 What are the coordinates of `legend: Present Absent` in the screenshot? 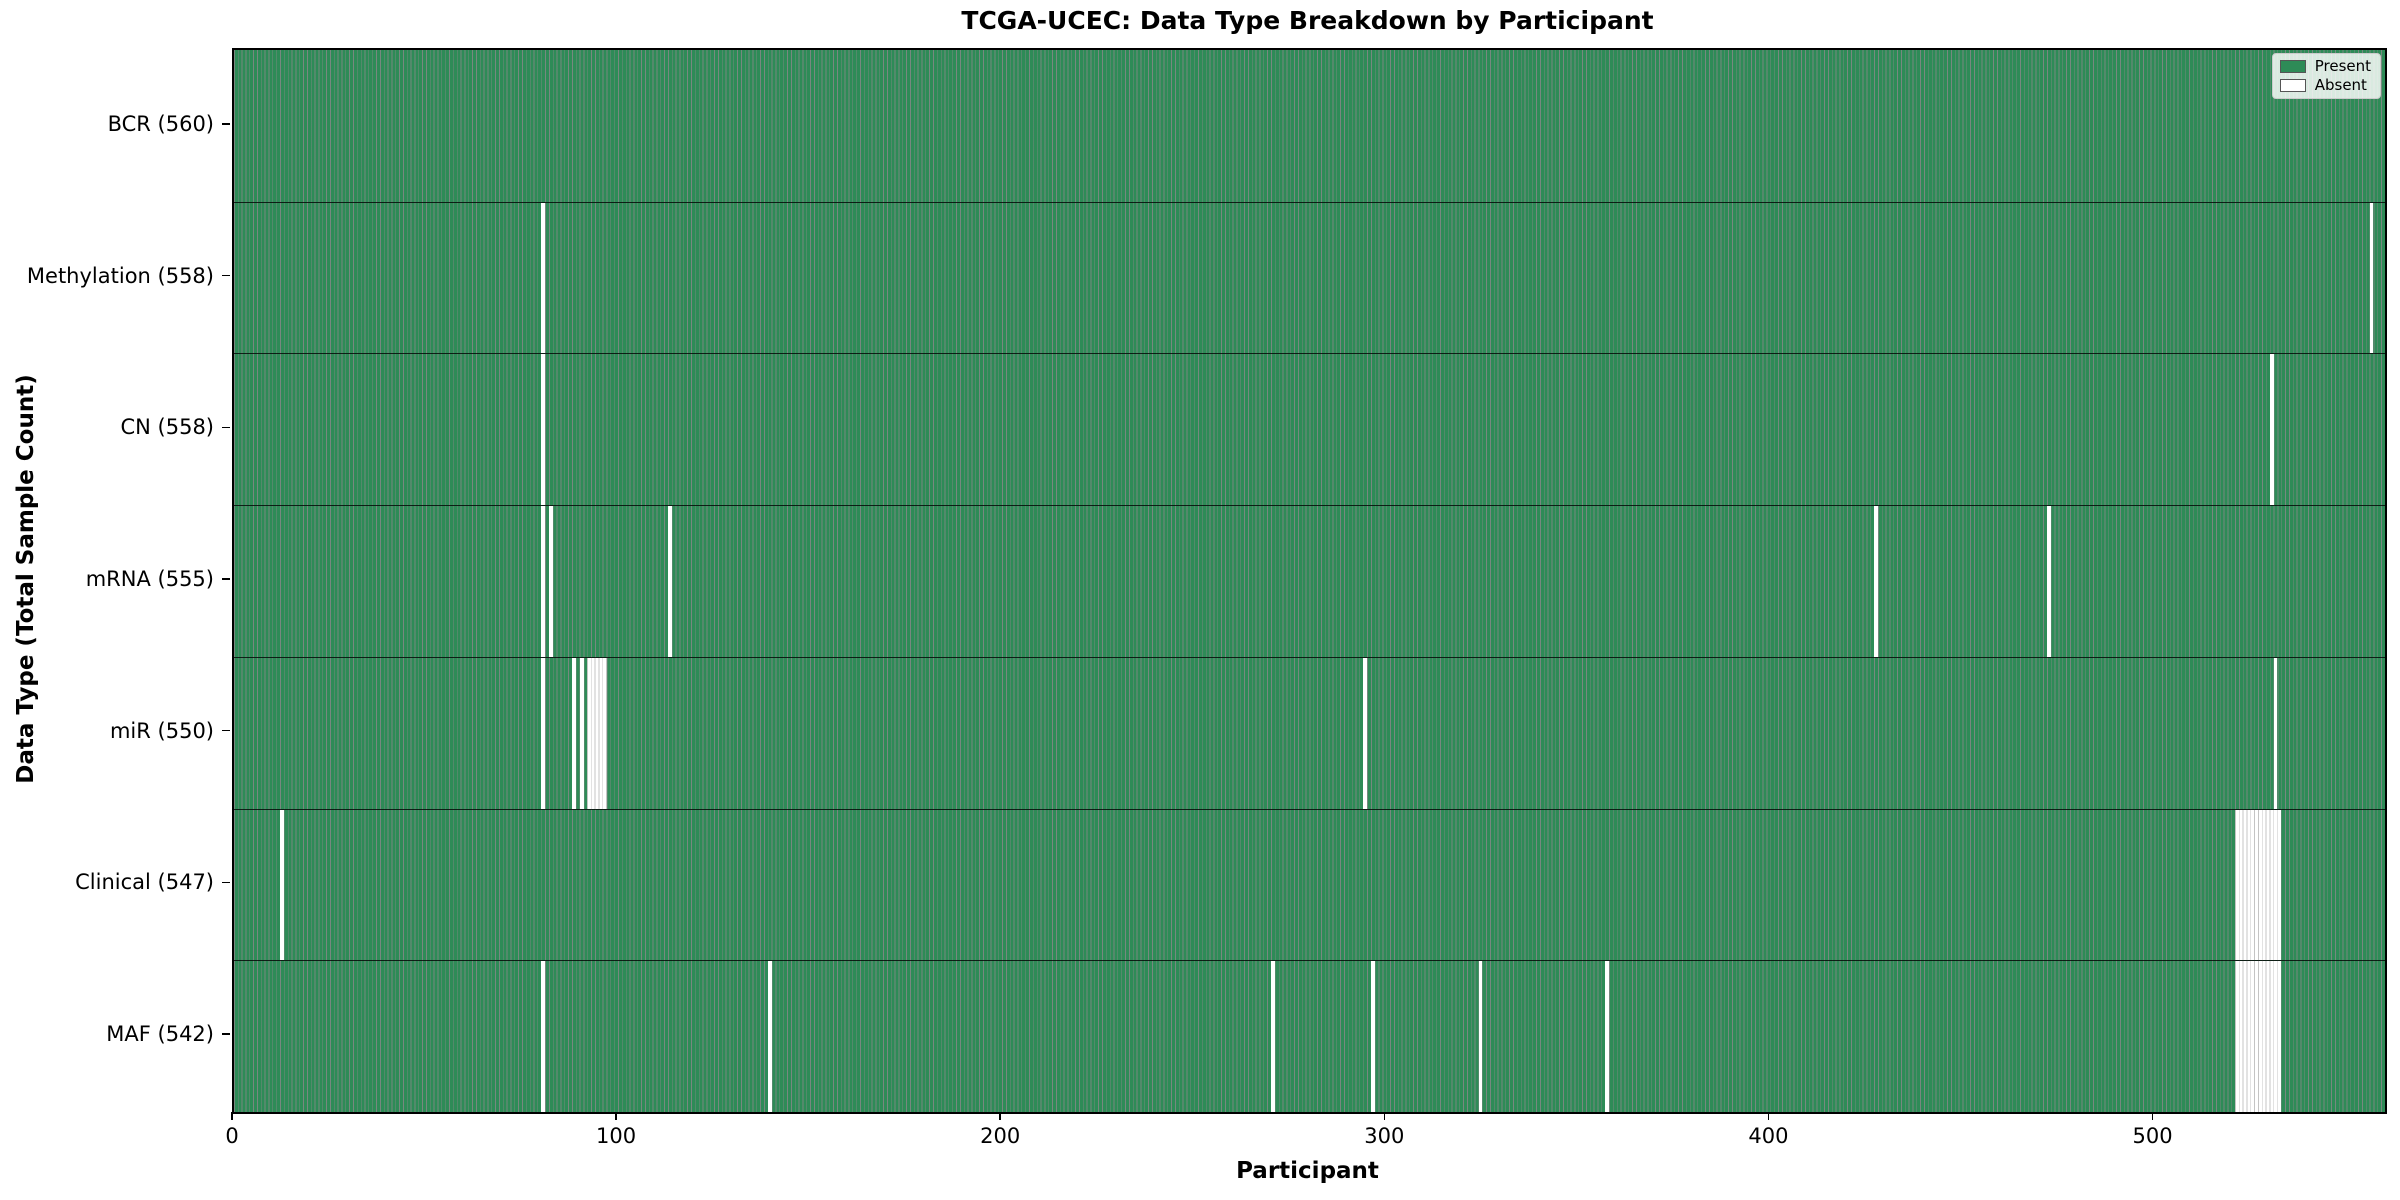 It's located at (2326, 76).